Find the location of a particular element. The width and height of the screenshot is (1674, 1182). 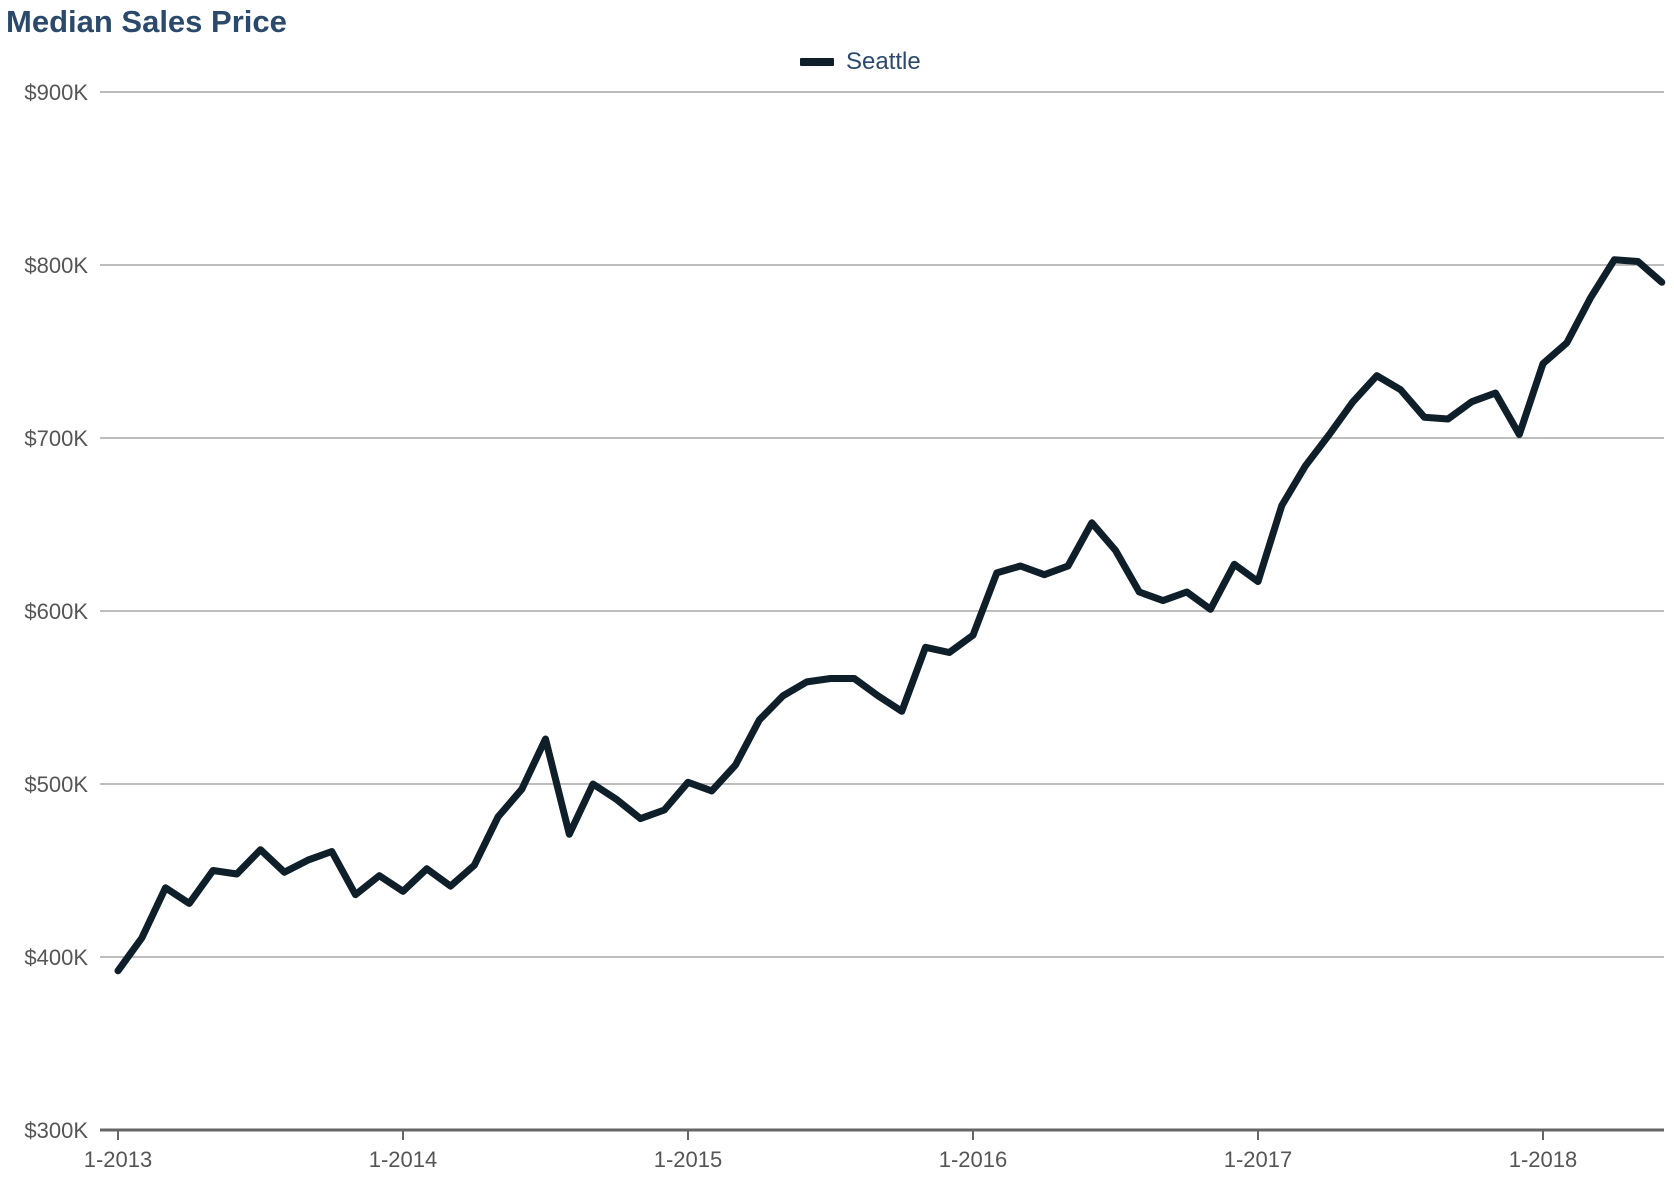

y-tick-label: $300K is located at coordinates (56, 1130).